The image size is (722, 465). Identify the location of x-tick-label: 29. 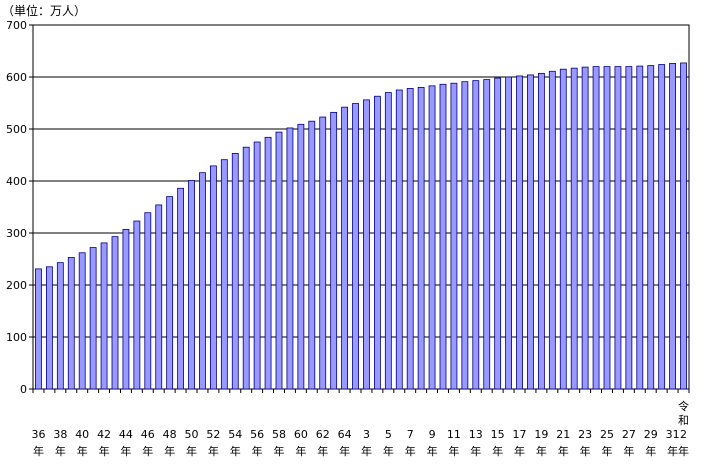
(651, 434).